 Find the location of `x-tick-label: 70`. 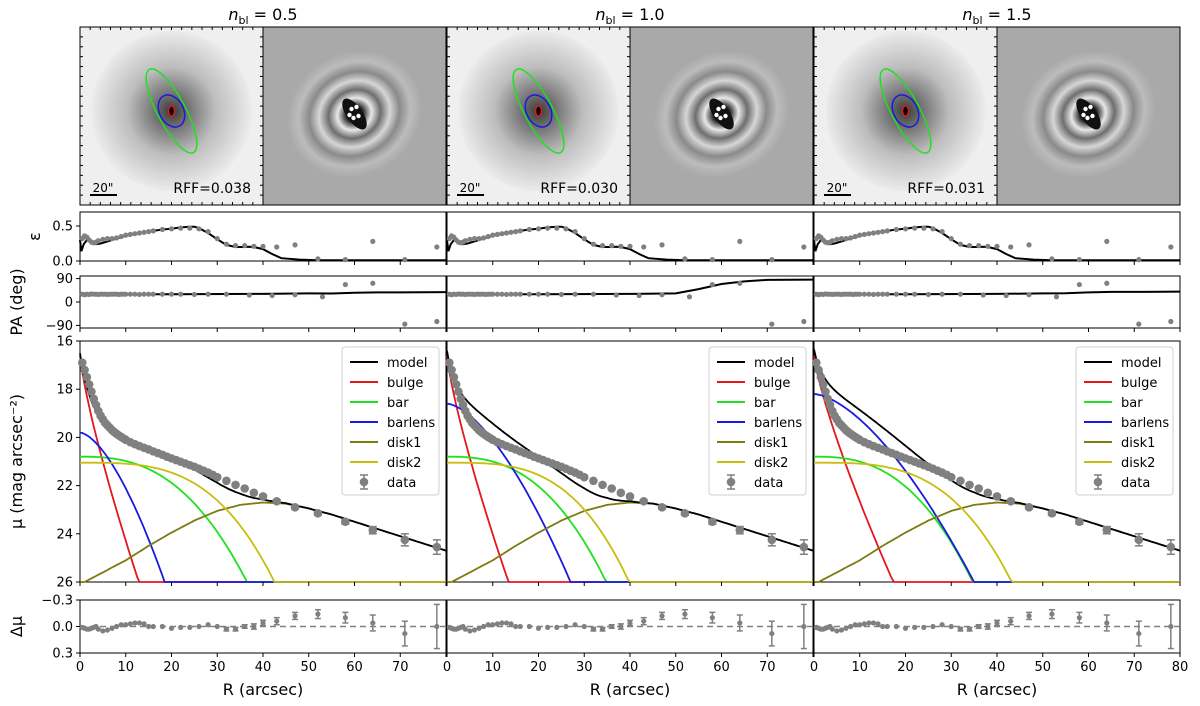

x-tick-label: 70 is located at coordinates (1134, 667).